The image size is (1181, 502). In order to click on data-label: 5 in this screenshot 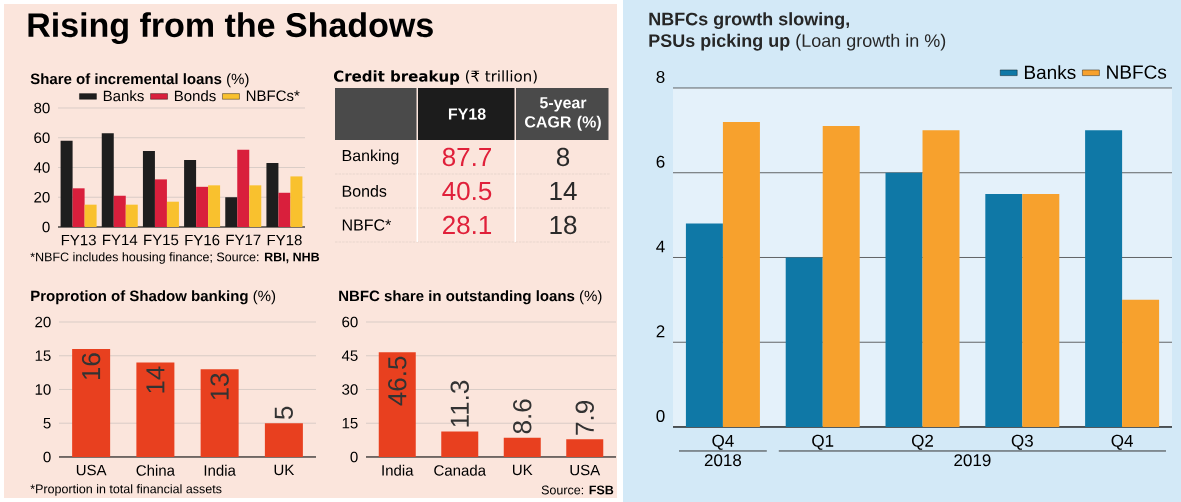, I will do `click(283, 412)`.